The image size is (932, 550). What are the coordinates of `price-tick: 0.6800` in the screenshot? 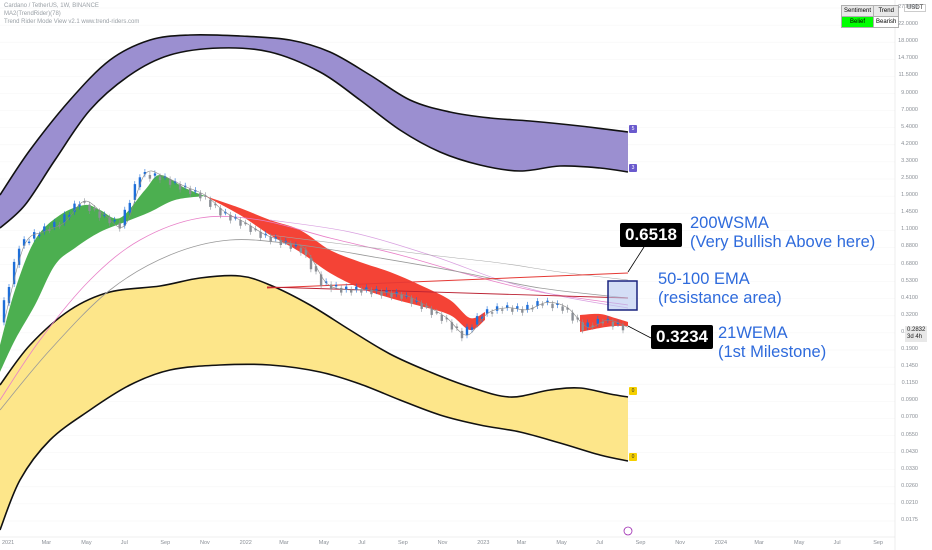 It's located at (909, 263).